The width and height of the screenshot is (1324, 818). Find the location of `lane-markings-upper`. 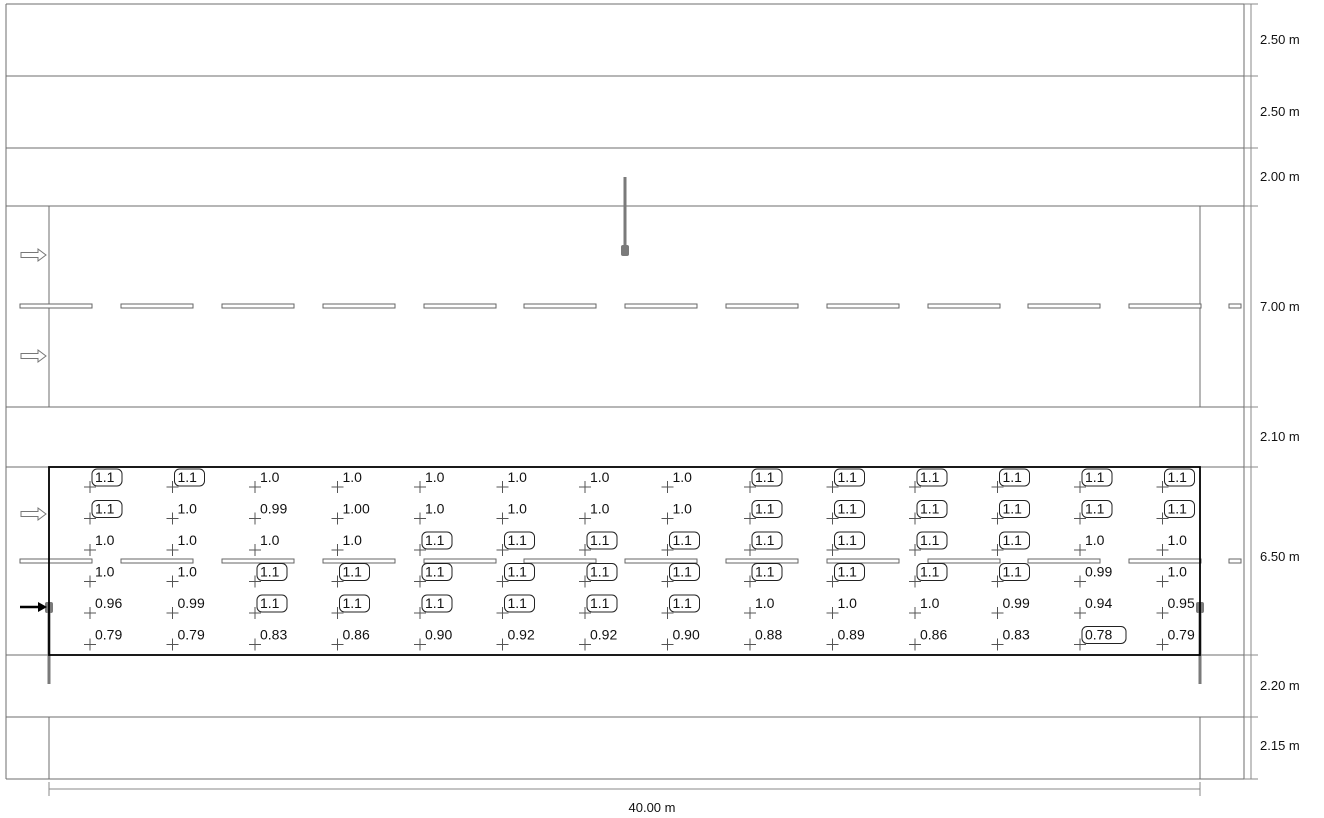

lane-markings-upper is located at coordinates (630, 306).